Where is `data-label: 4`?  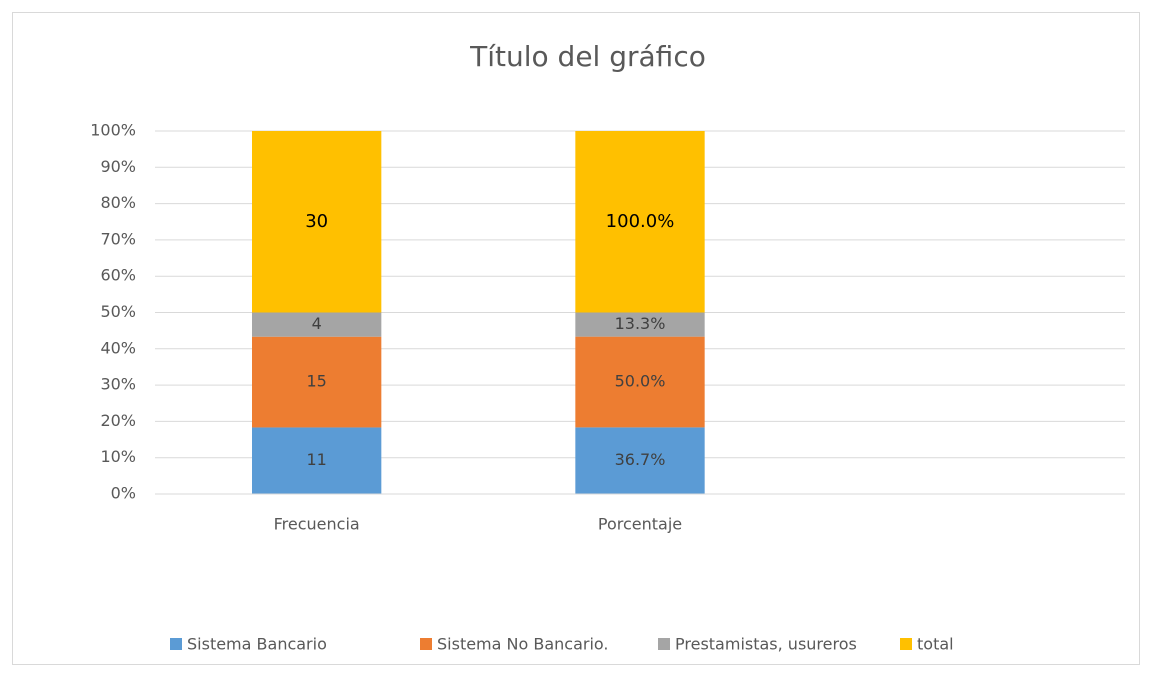 data-label: 4 is located at coordinates (317, 323).